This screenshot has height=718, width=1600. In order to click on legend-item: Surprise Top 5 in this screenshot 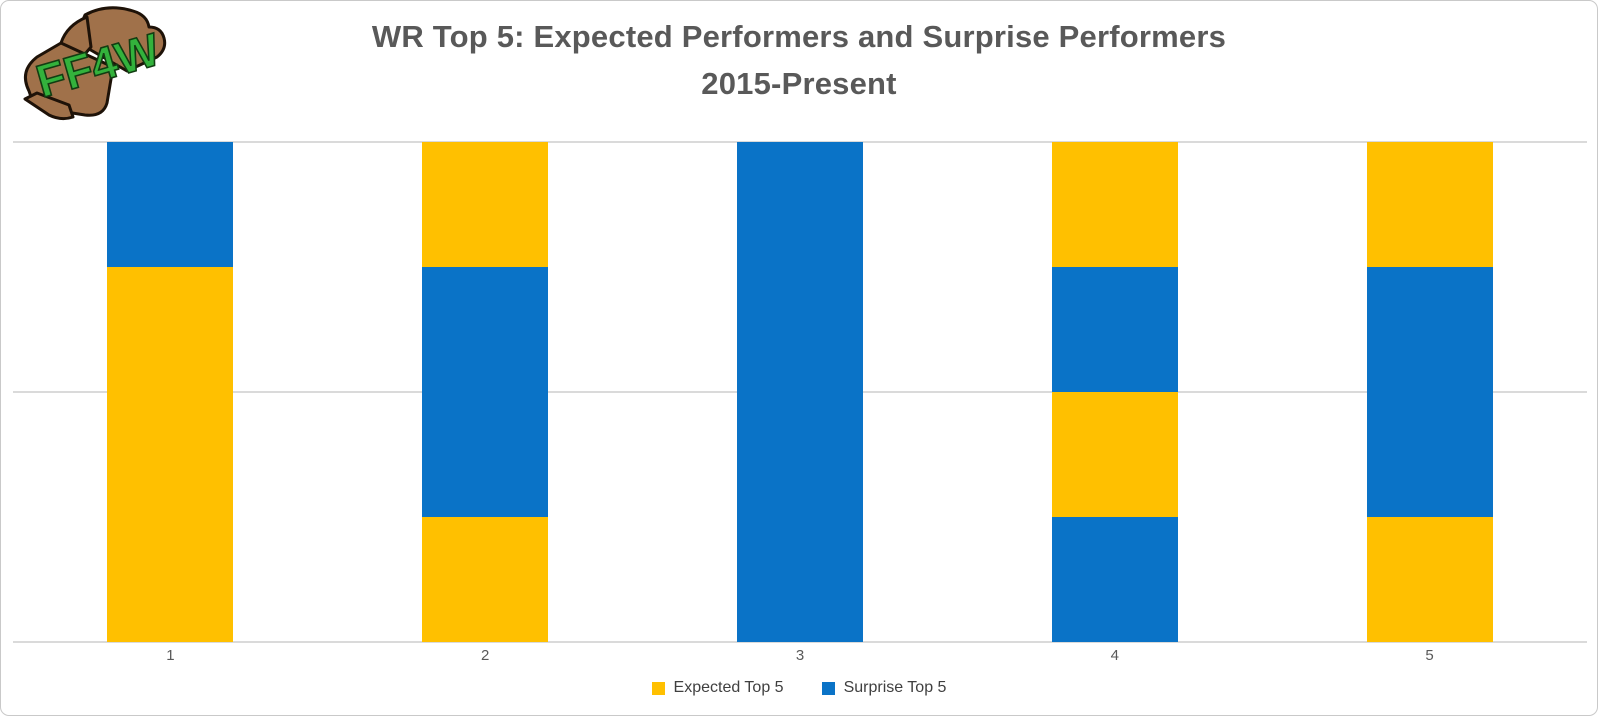, I will do `click(884, 688)`.